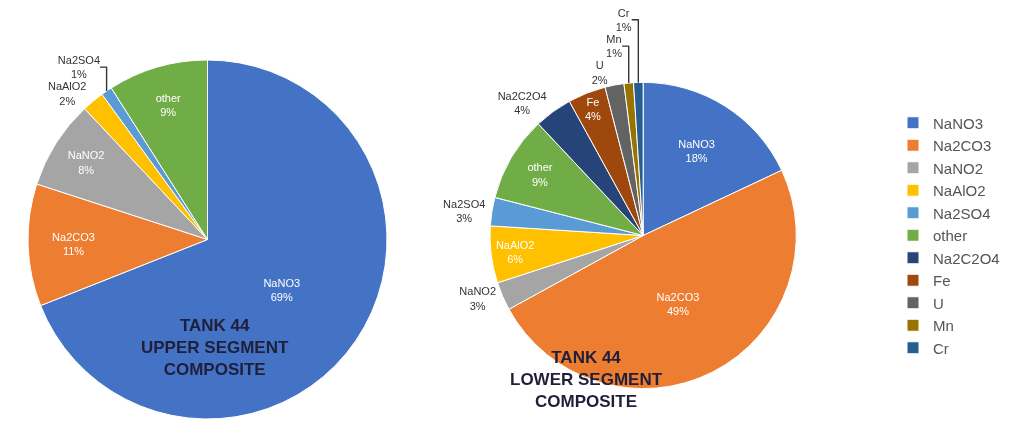  Describe the element at coordinates (678, 310) in the screenshot. I see `data-label: 49%` at that location.